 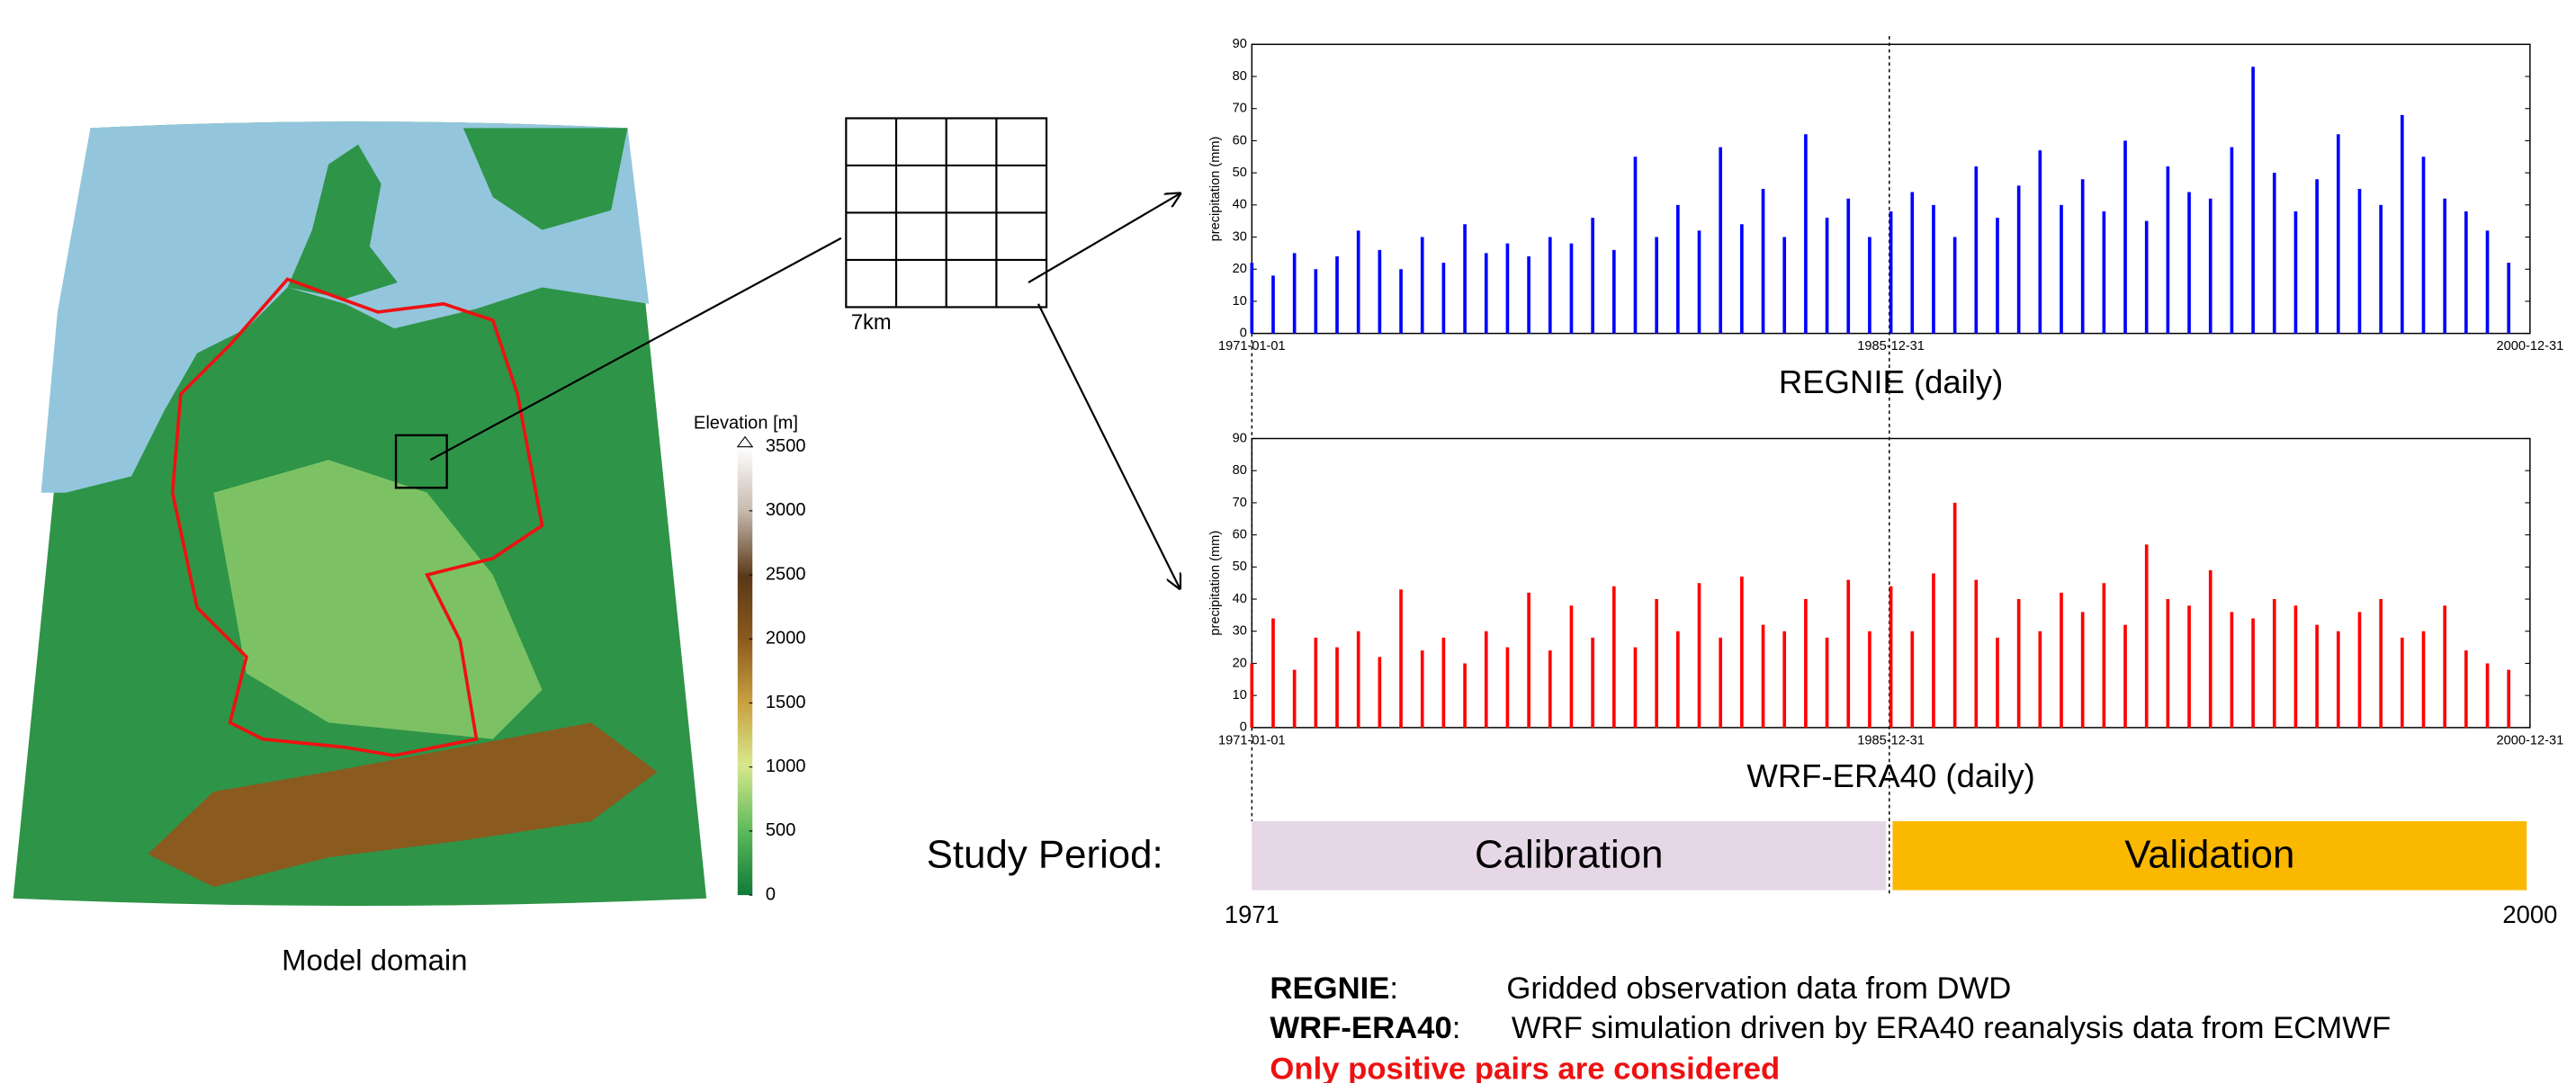 What do you see at coordinates (872, 323) in the screenshot?
I see `cell-label: 7km` at bounding box center [872, 323].